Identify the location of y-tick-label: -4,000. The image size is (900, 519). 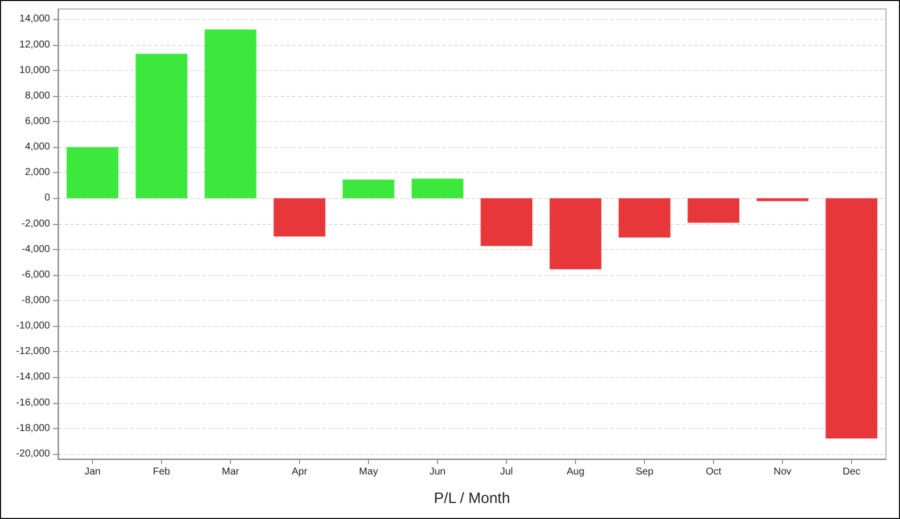
(36, 249).